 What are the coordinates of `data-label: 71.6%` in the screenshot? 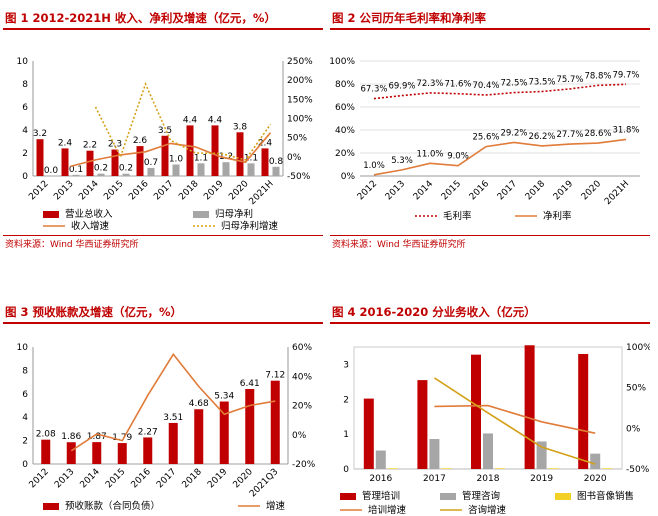 It's located at (457, 85).